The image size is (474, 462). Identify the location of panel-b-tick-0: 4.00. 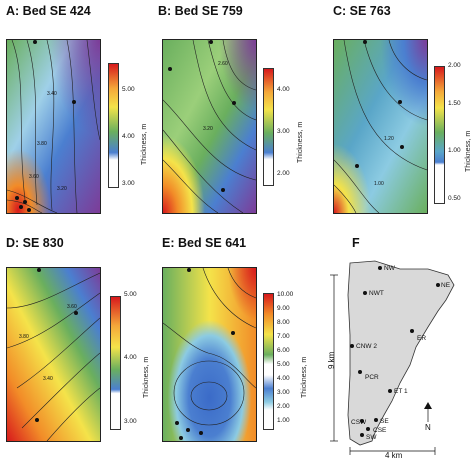
(283, 89).